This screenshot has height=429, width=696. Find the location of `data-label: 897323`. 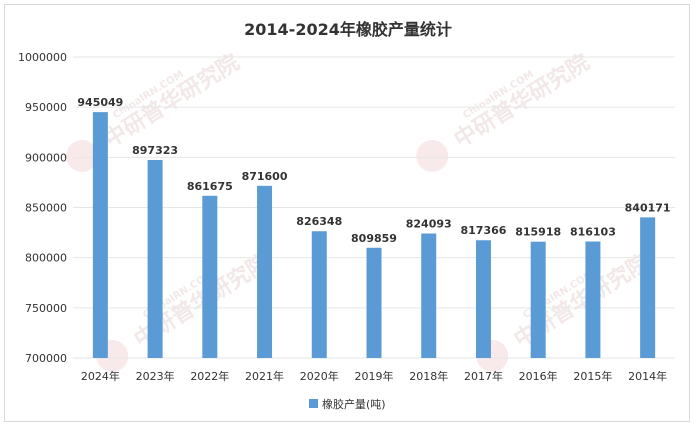

data-label: 897323 is located at coordinates (155, 150).